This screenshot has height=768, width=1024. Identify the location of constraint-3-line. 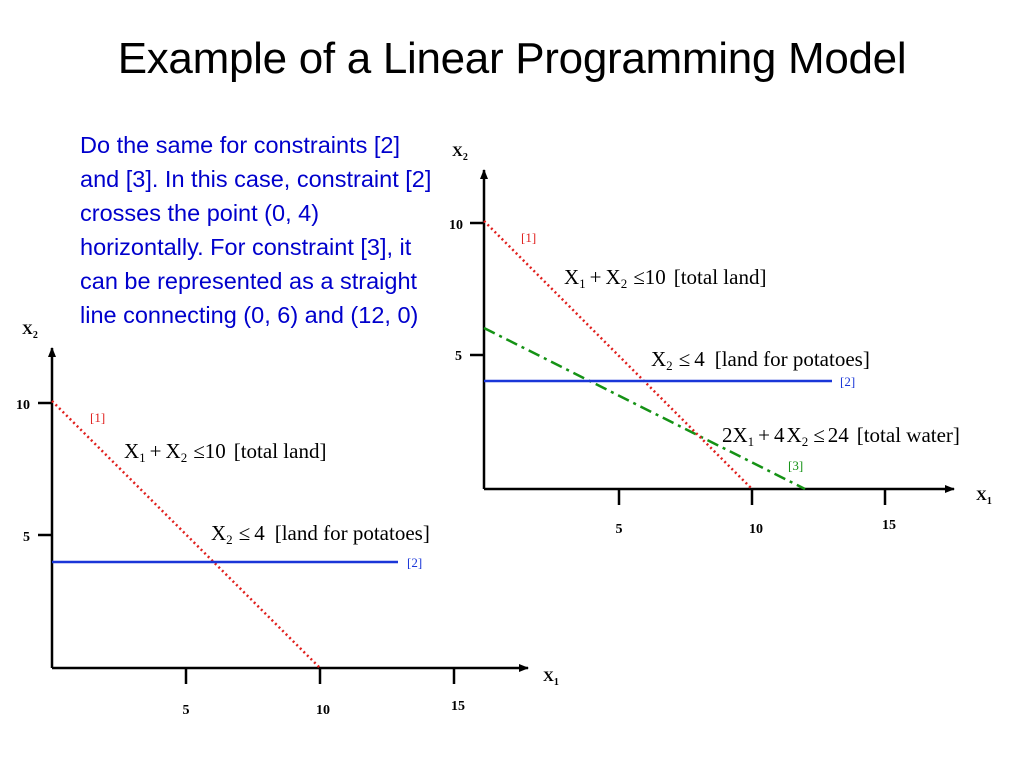
(644, 408).